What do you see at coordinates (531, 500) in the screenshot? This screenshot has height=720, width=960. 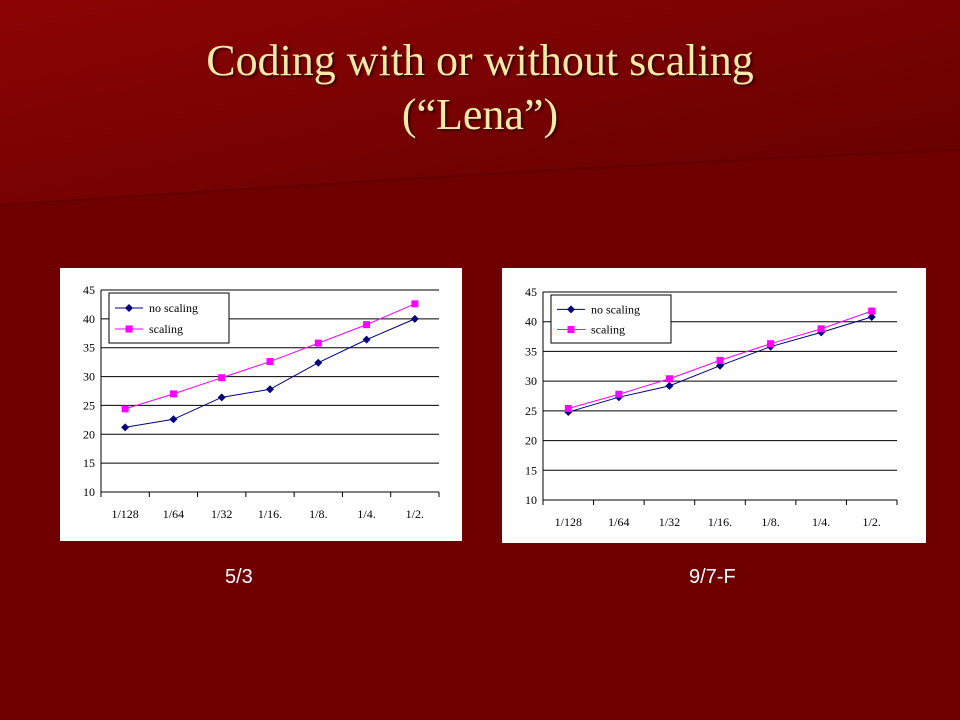 I see `chart-2-y-tick-label: 10` at bounding box center [531, 500].